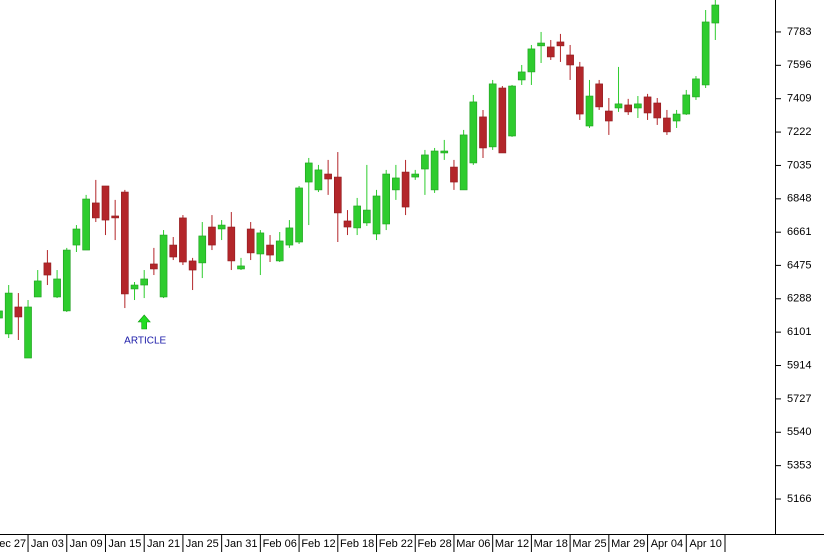  I want to click on x-tick-label: Mar 25, so click(589, 544).